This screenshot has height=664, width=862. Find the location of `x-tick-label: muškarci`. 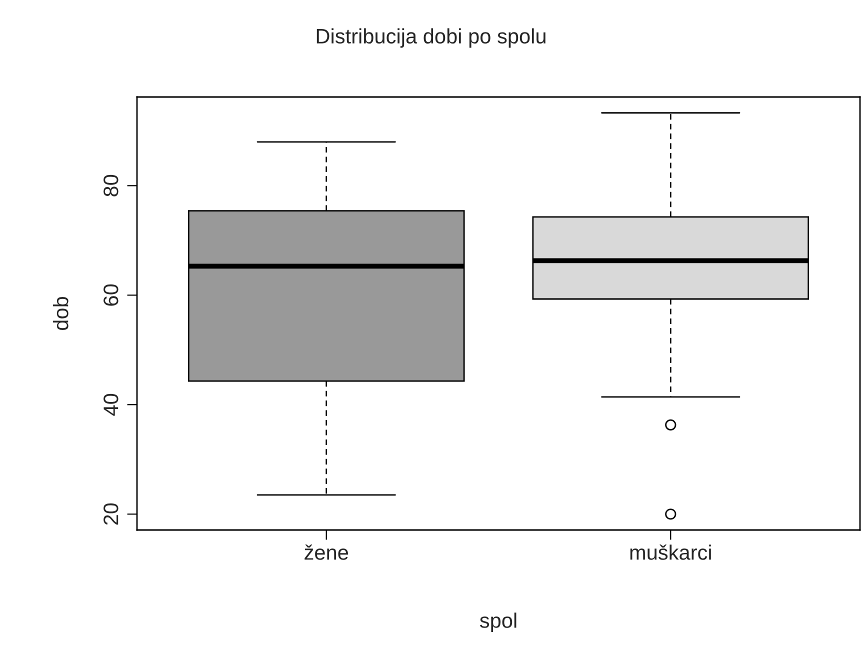

x-tick-label: muškarci is located at coordinates (670, 552).